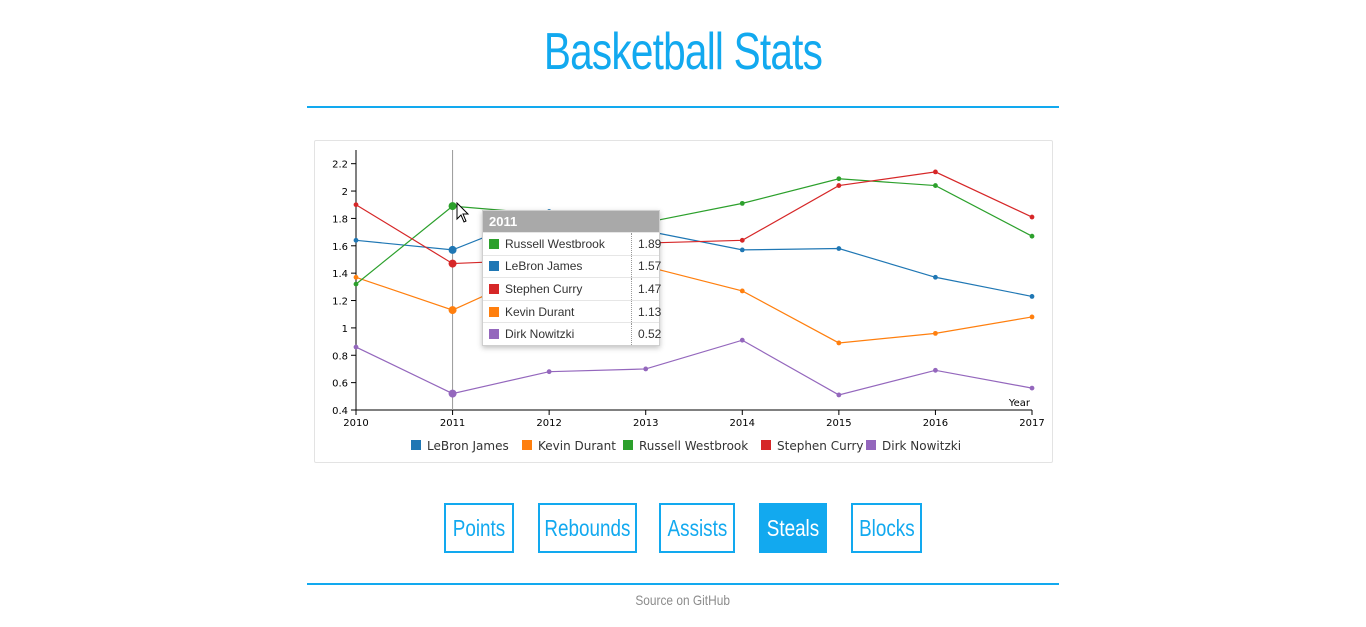  I want to click on tooltip-value: 1.13, so click(646, 311).